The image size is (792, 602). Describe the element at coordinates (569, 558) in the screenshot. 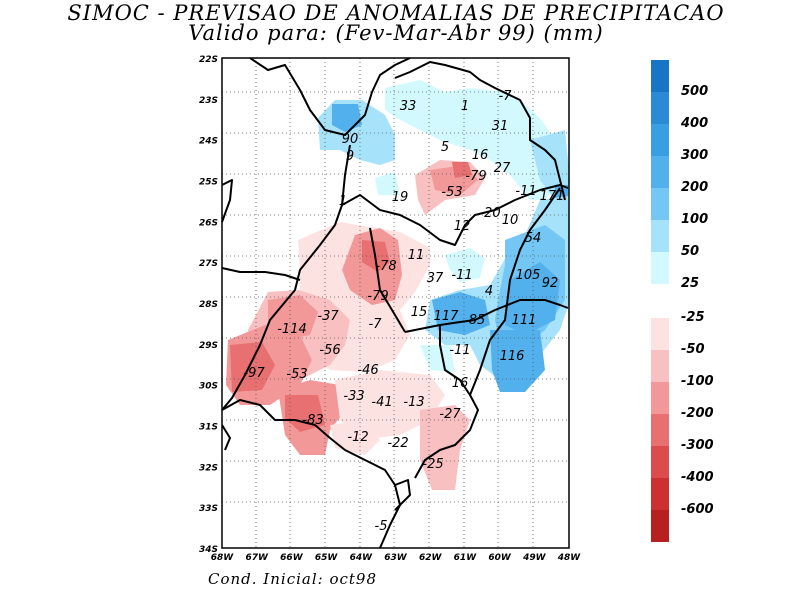

I see `x-tick-label: 48W` at that location.